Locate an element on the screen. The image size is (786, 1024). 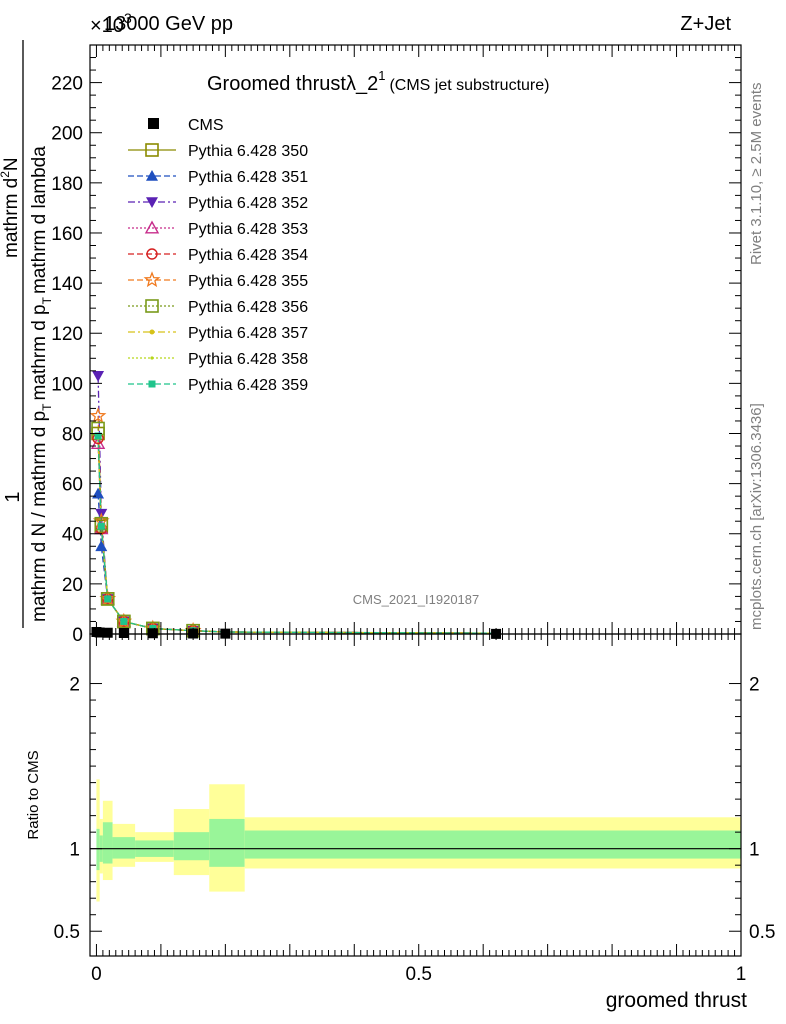
main-y-tick-label: 80 is located at coordinates (72, 434).